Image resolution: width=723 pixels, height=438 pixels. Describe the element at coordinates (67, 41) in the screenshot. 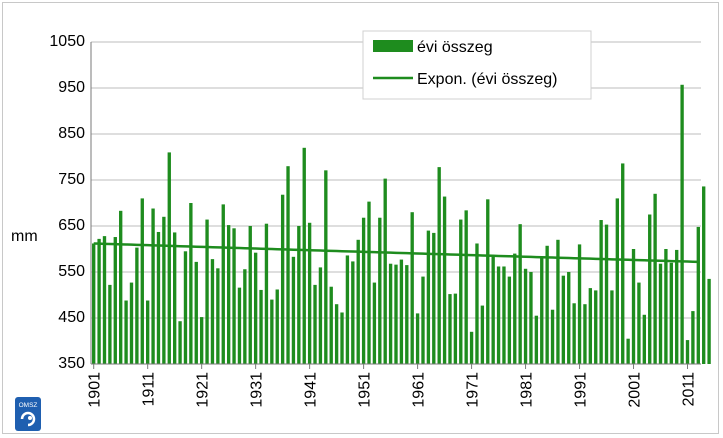

I see `y-tick-label: 1050` at that location.